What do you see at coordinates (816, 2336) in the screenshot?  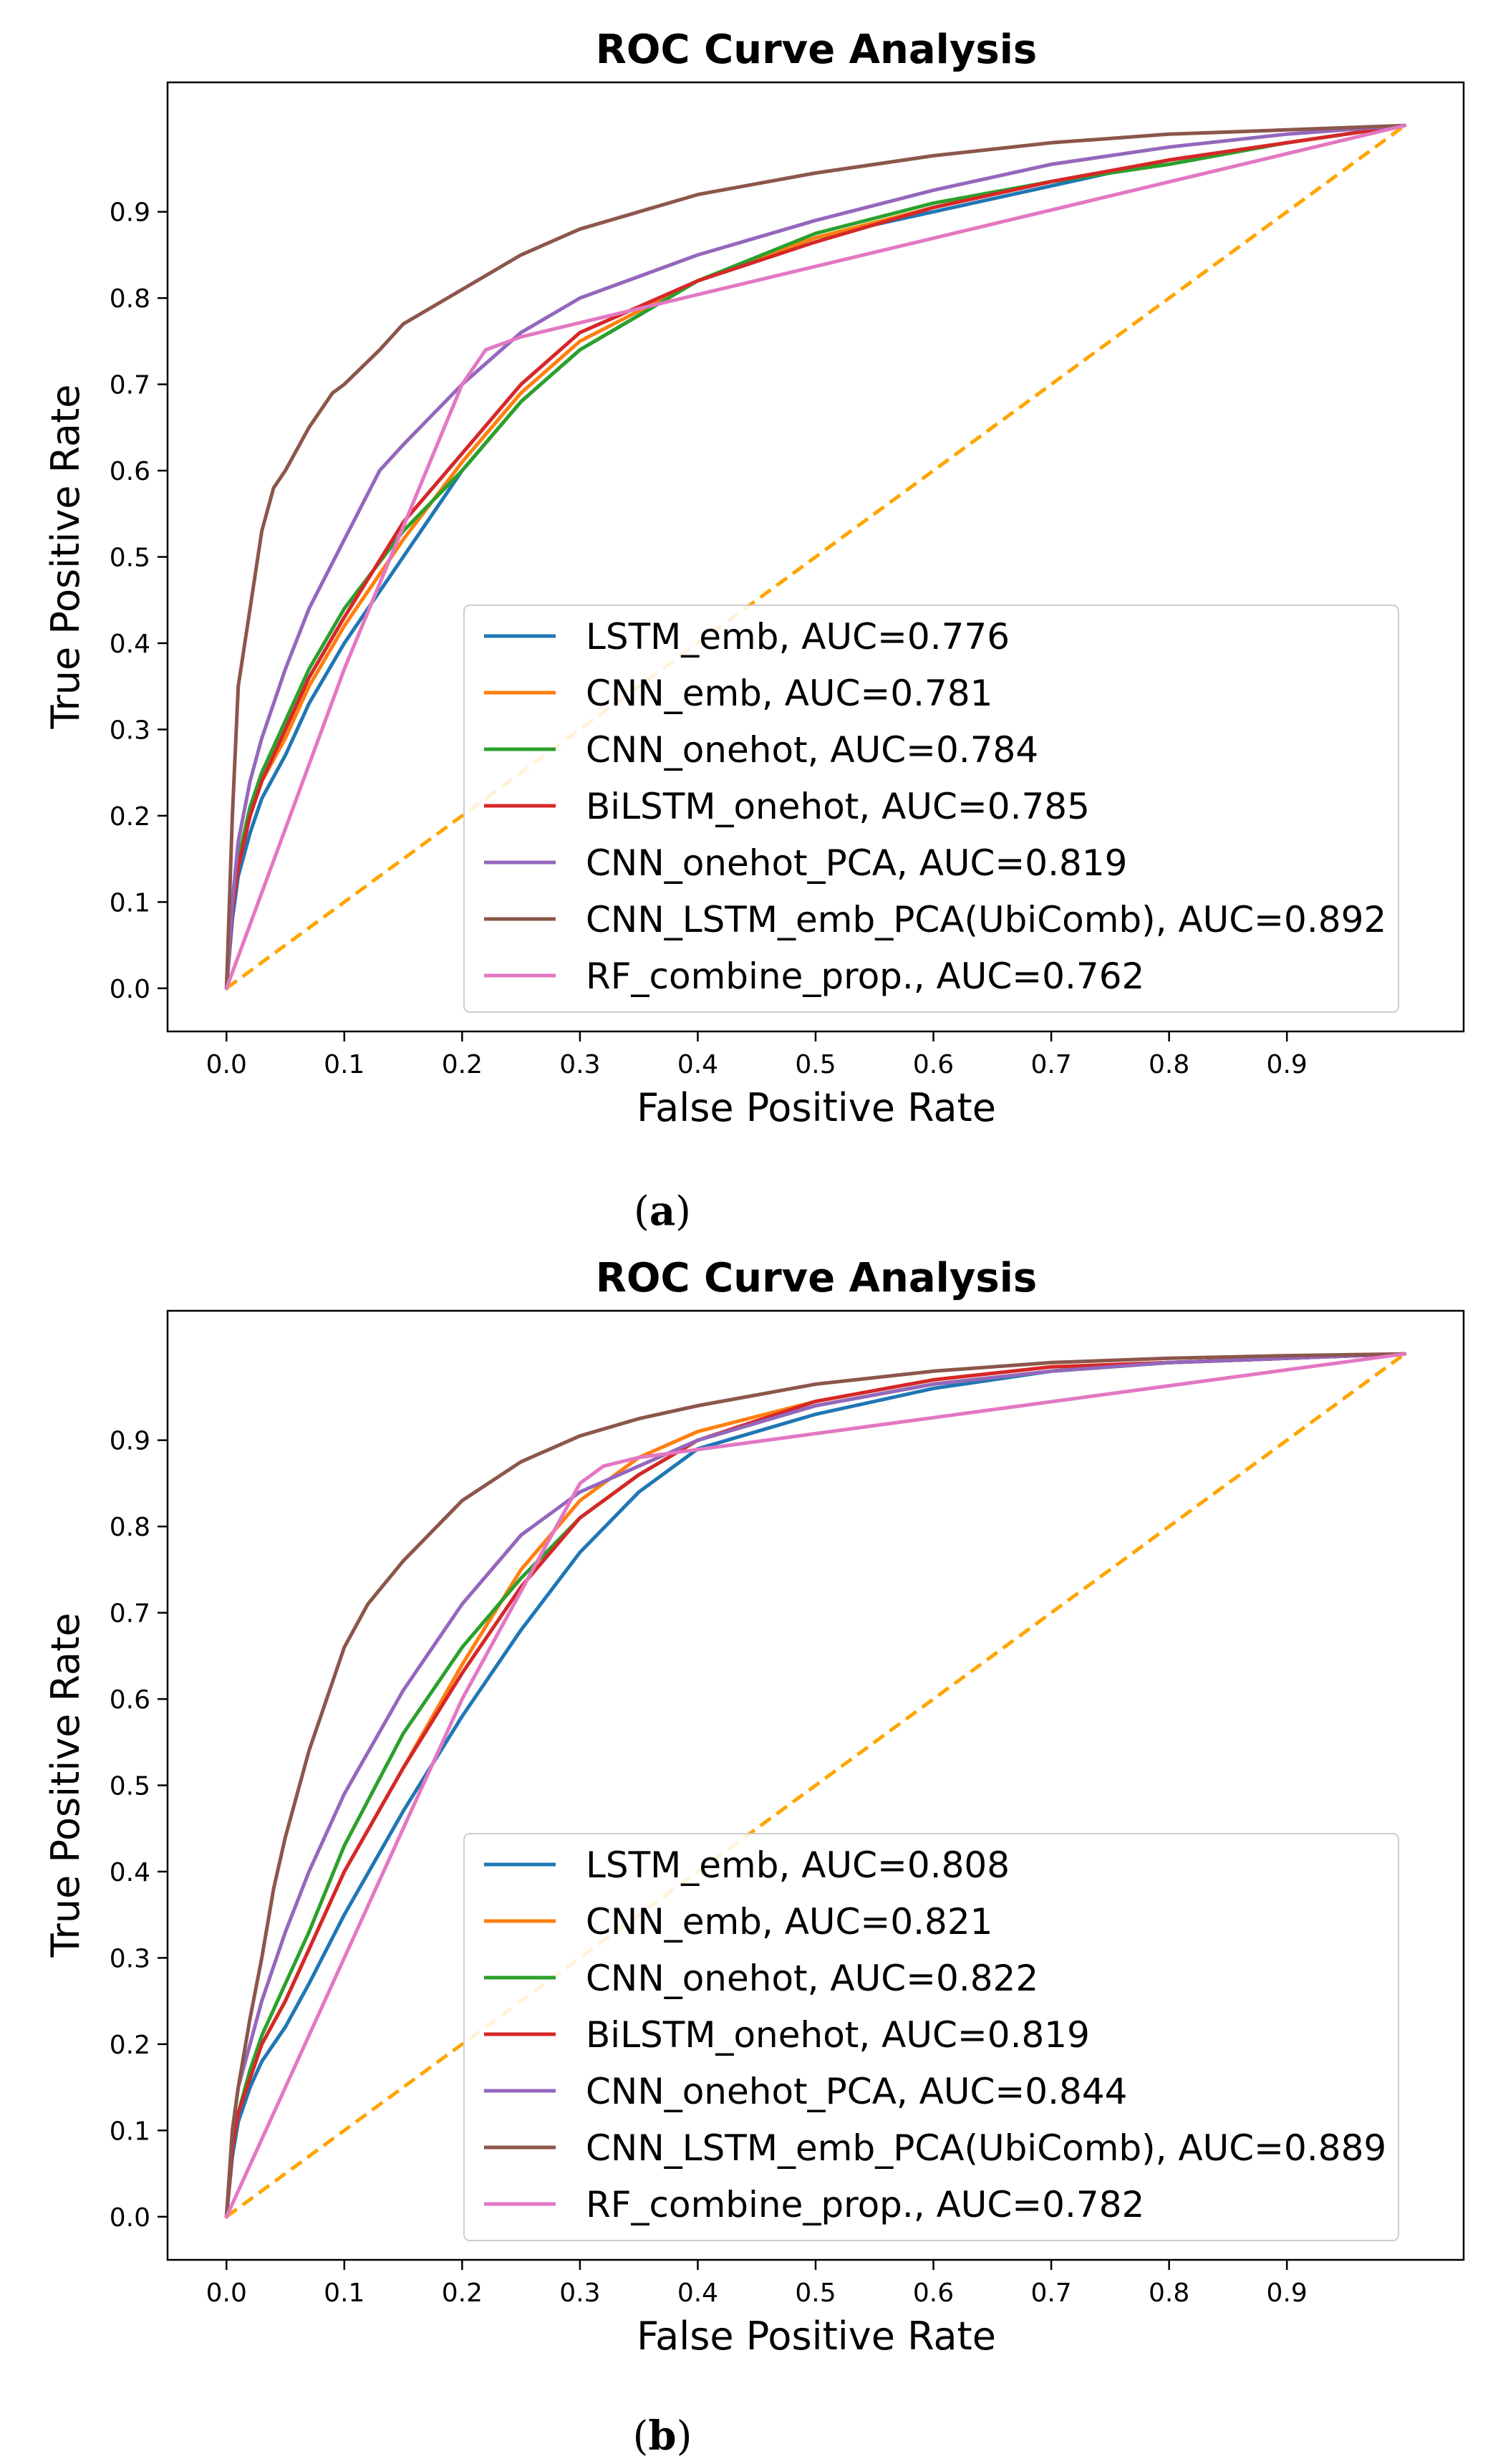 I see `panel-b-x-axis-label: False Positive Rate` at bounding box center [816, 2336].